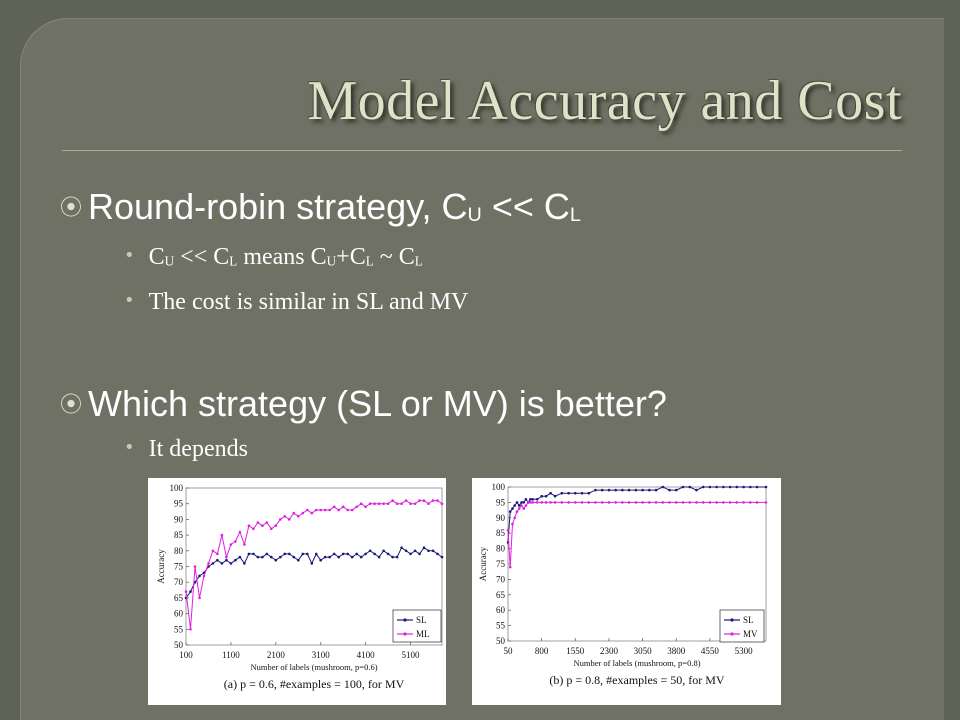 The height and width of the screenshot is (720, 960). Describe the element at coordinates (609, 651) in the screenshot. I see `x-tick-label: 2300` at that location.